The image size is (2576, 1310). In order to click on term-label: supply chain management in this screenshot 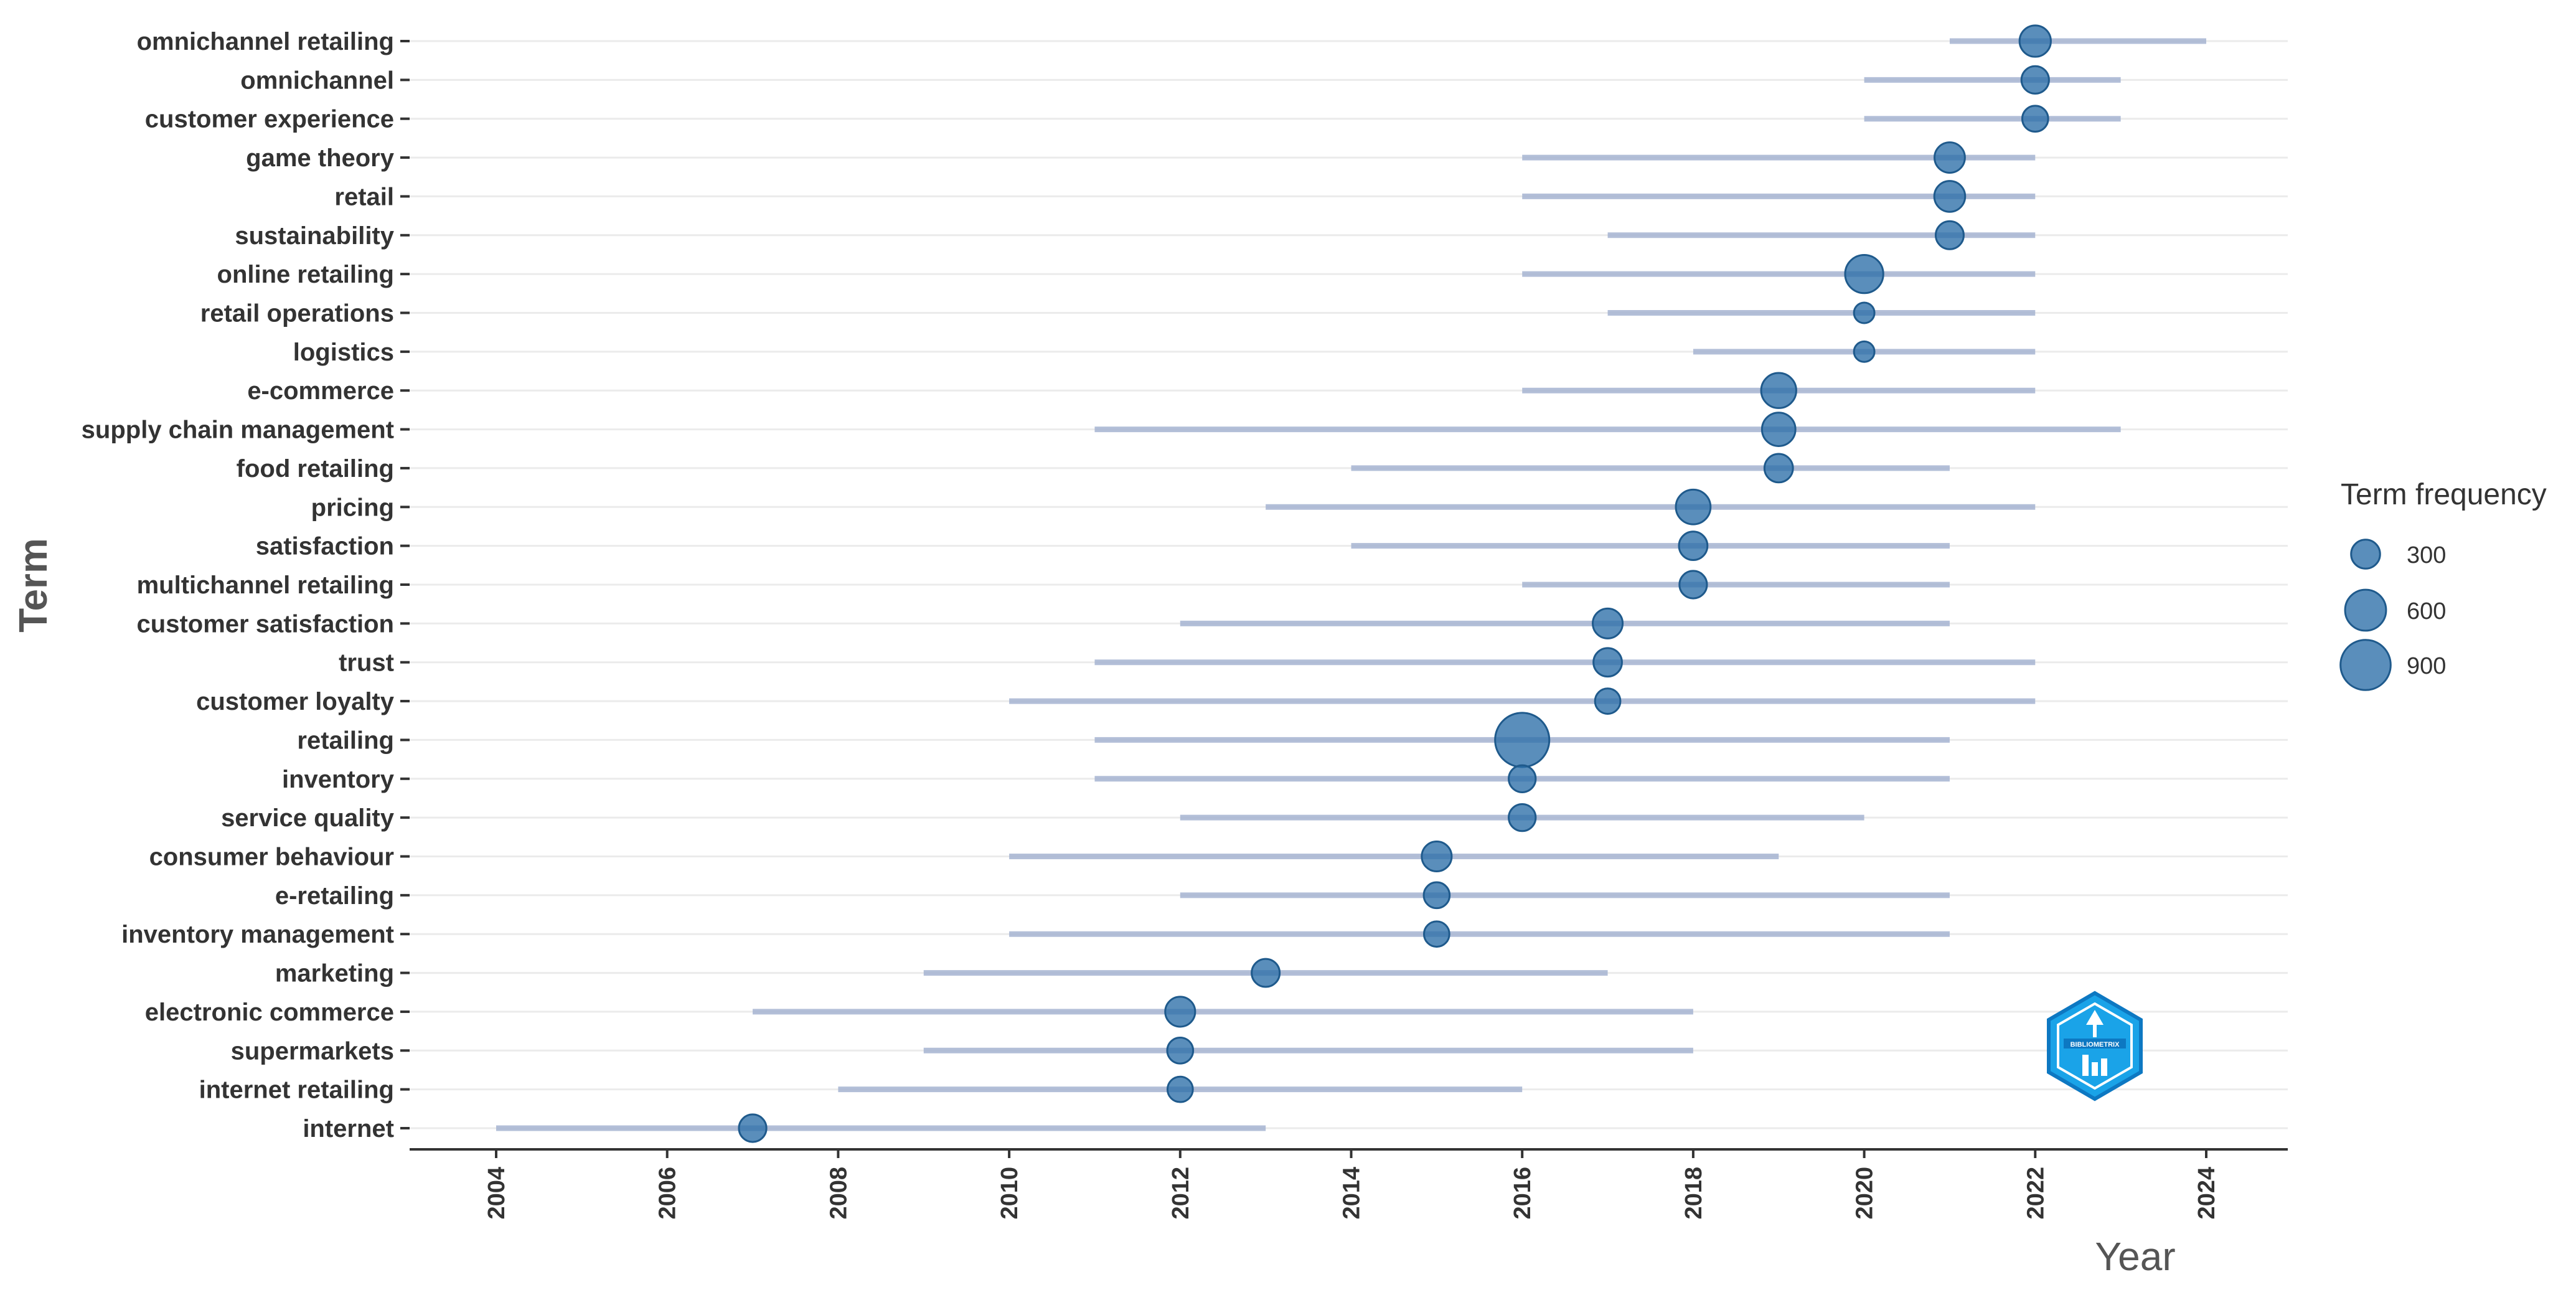, I will do `click(238, 430)`.